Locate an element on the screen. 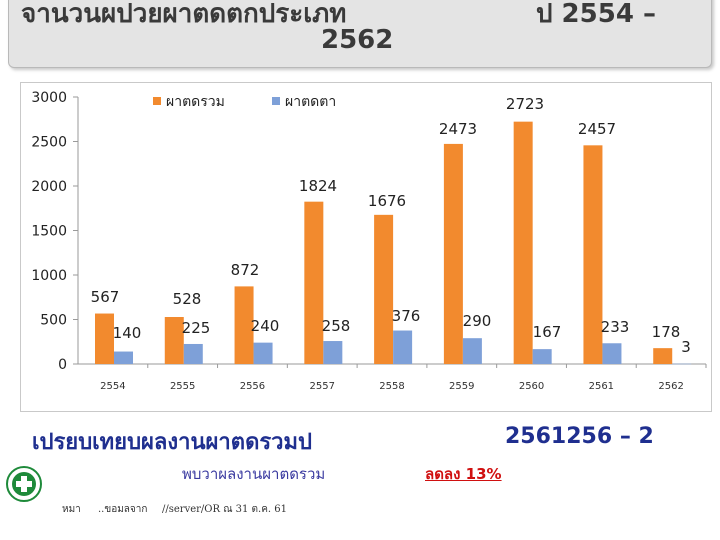 The height and width of the screenshot is (540, 720). title-banner: จานวนผปวยผาตดตกประเภท ป 2554 – 2562 is located at coordinates (360, 34).